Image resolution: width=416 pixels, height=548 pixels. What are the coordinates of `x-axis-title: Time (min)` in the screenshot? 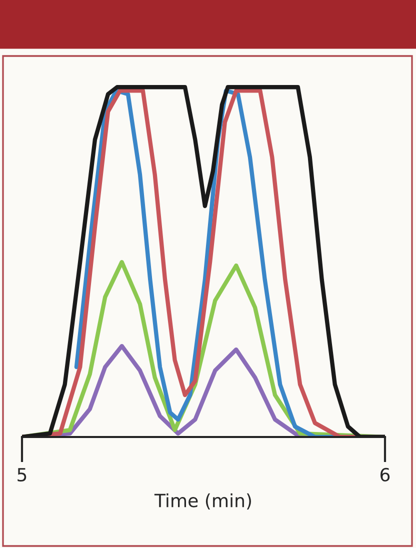 It's located at (202, 501).